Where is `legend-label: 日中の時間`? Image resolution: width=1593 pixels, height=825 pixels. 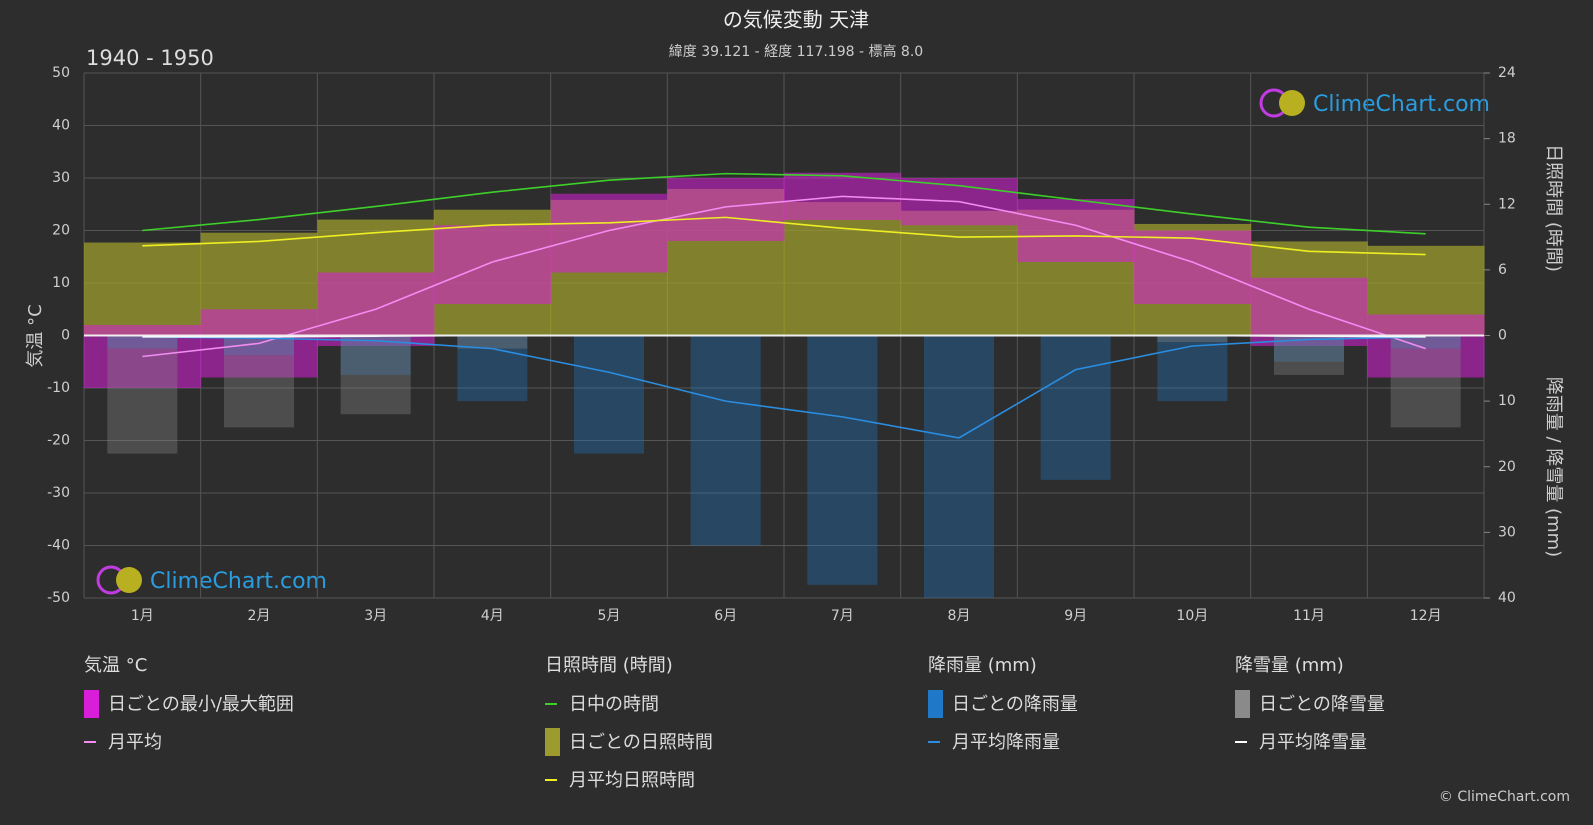
legend-label: 日中の時間 is located at coordinates (614, 704).